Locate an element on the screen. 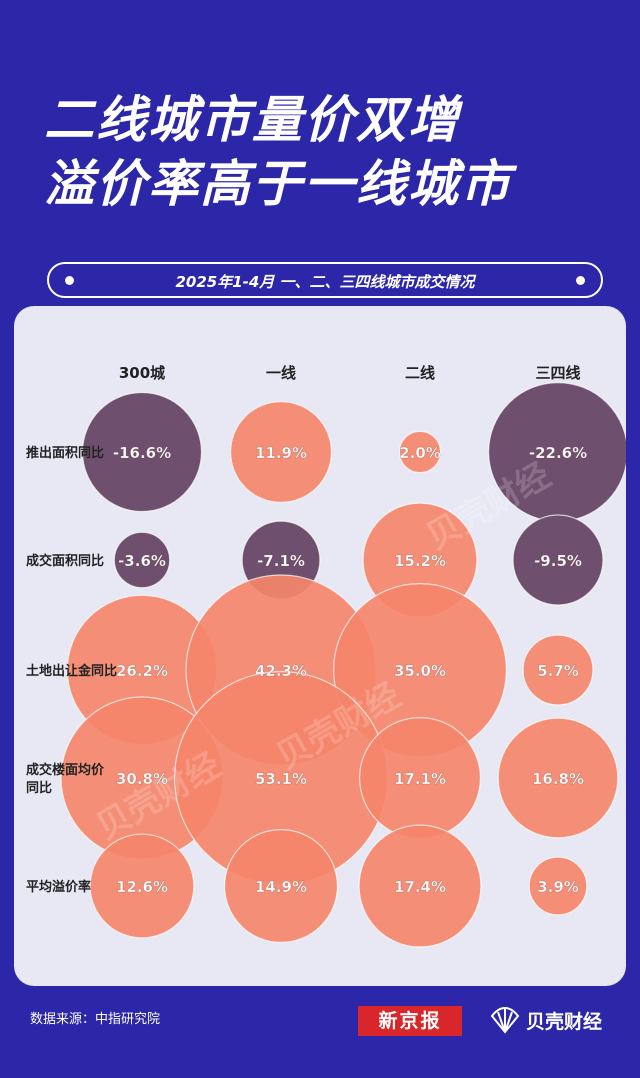  column-header: 二线 is located at coordinates (420, 373).